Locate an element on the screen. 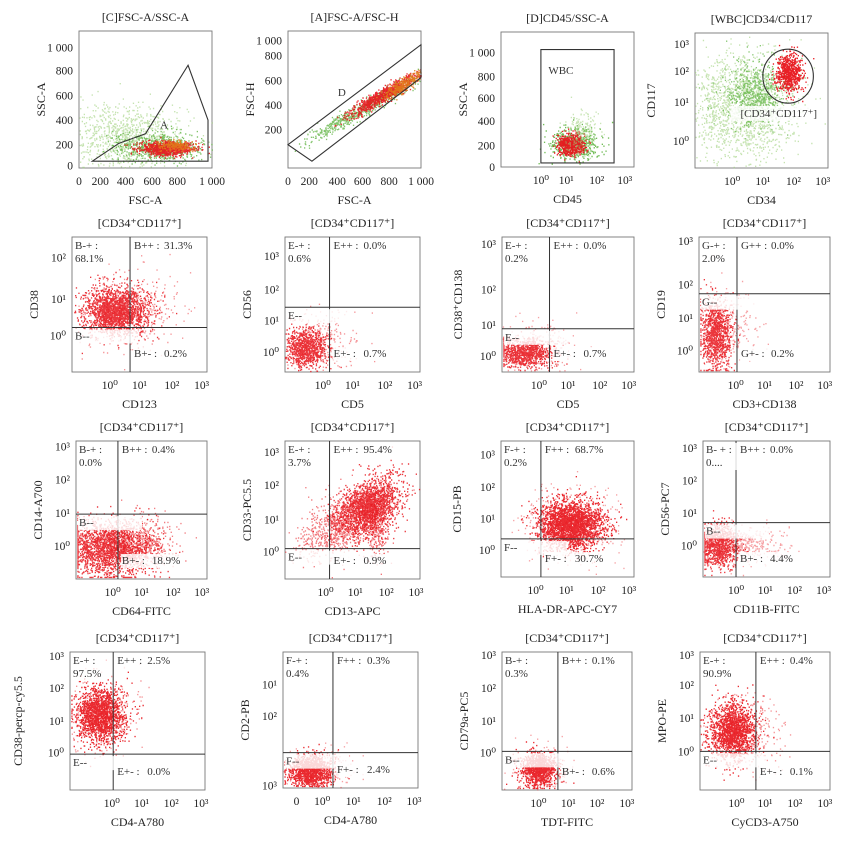 The height and width of the screenshot is (846, 857). quadrant-label-lower-right-value: 0.6% is located at coordinates (603, 772).